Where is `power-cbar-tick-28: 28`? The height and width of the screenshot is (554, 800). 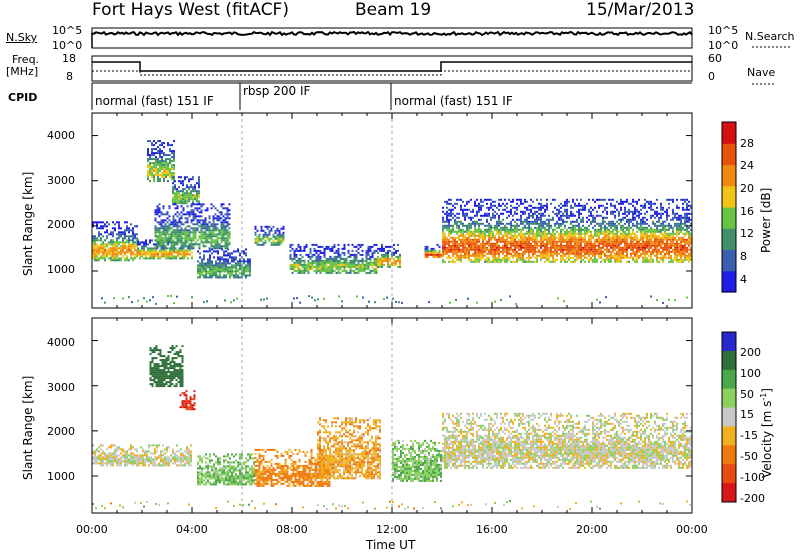 power-cbar-tick-28: 28 is located at coordinates (747, 143).